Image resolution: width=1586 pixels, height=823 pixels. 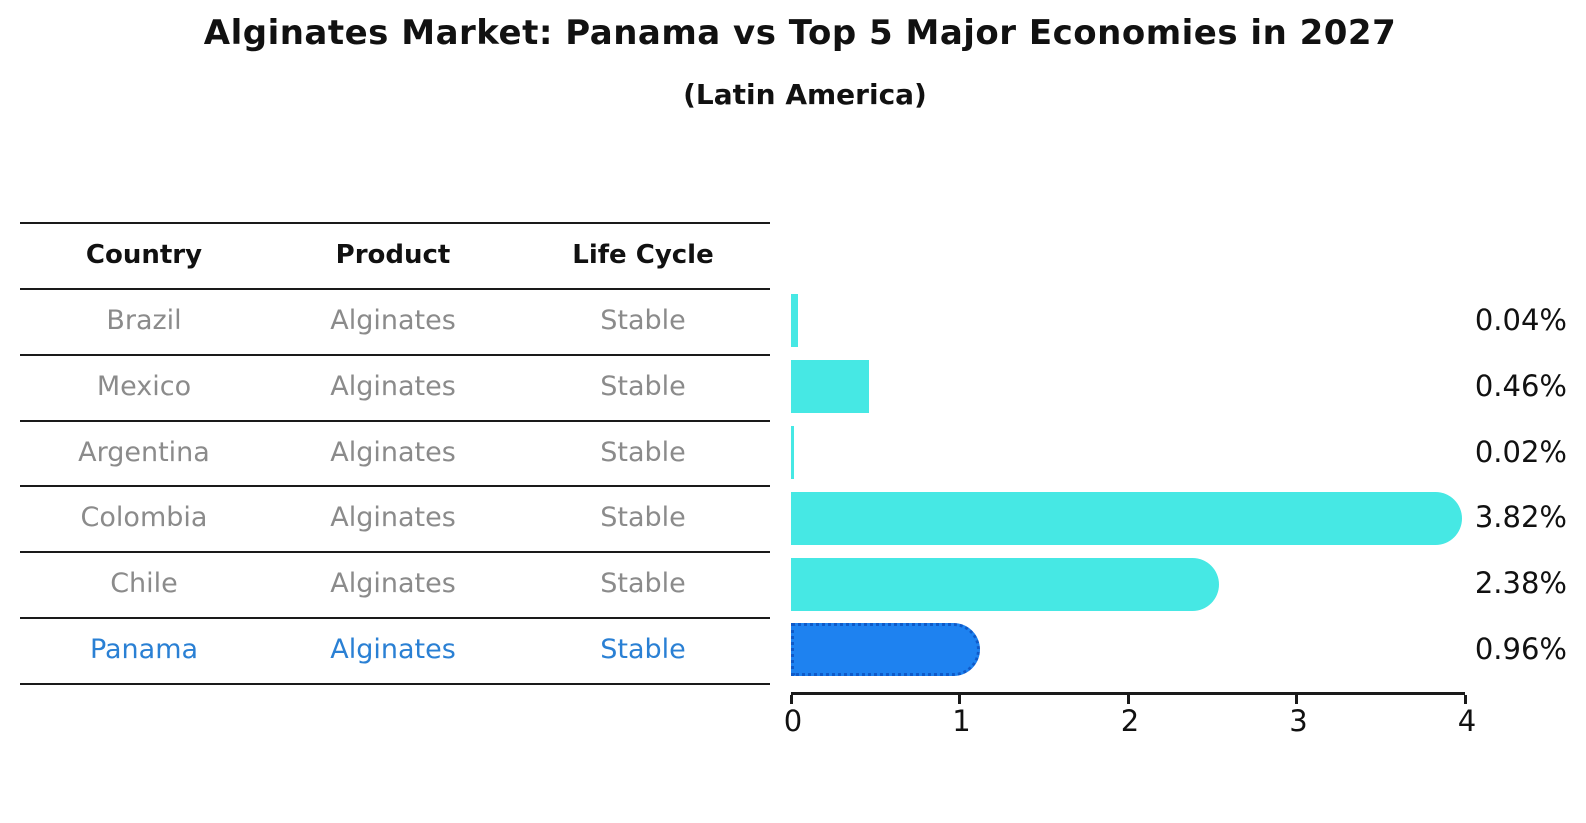 I want to click on table-cell-country: Brazil, so click(x=144, y=320).